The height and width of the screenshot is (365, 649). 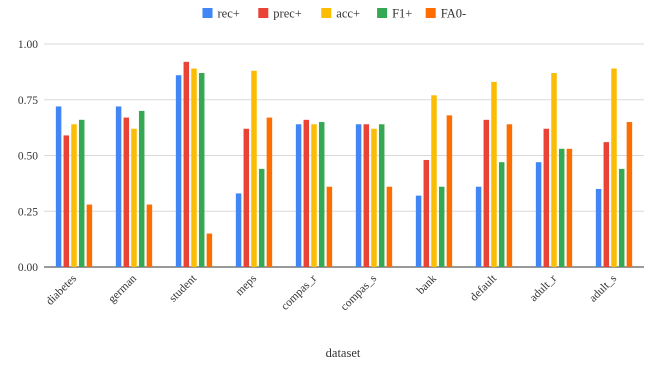 I want to click on bar-FA0--german, so click(x=149, y=235).